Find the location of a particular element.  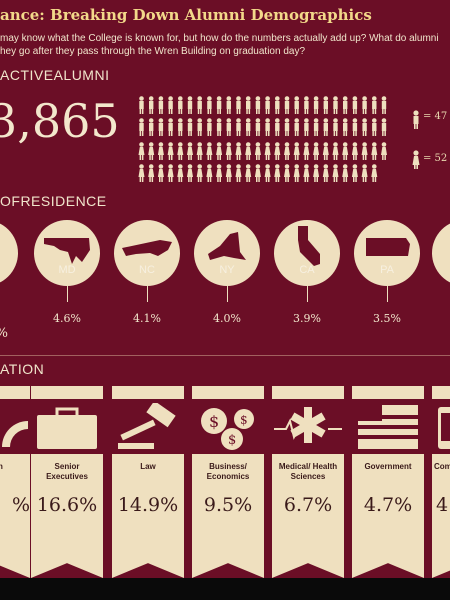

gavel-icon is located at coordinates (147, 426).